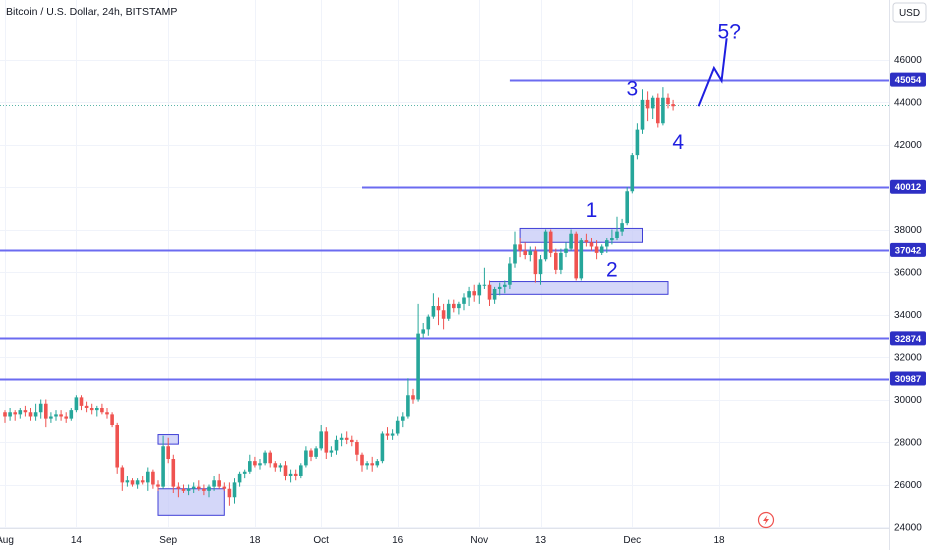 The height and width of the screenshot is (550, 932). What do you see at coordinates (908, 358) in the screenshot?
I see `price-tick-label: 32000` at bounding box center [908, 358].